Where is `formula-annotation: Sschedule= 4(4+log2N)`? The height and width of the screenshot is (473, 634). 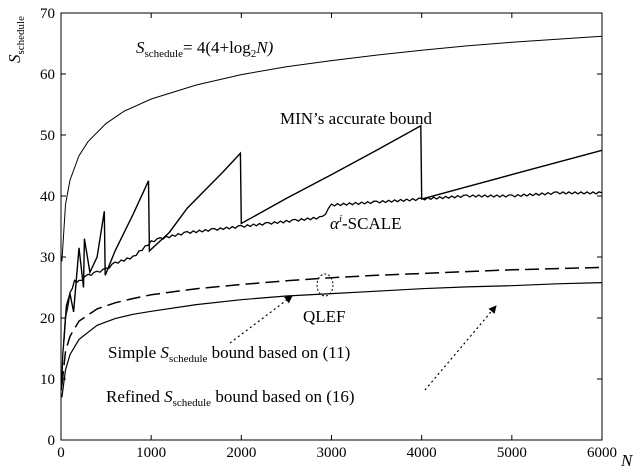 formula-annotation: Sschedule= 4(4+log2N) is located at coordinates (205, 49).